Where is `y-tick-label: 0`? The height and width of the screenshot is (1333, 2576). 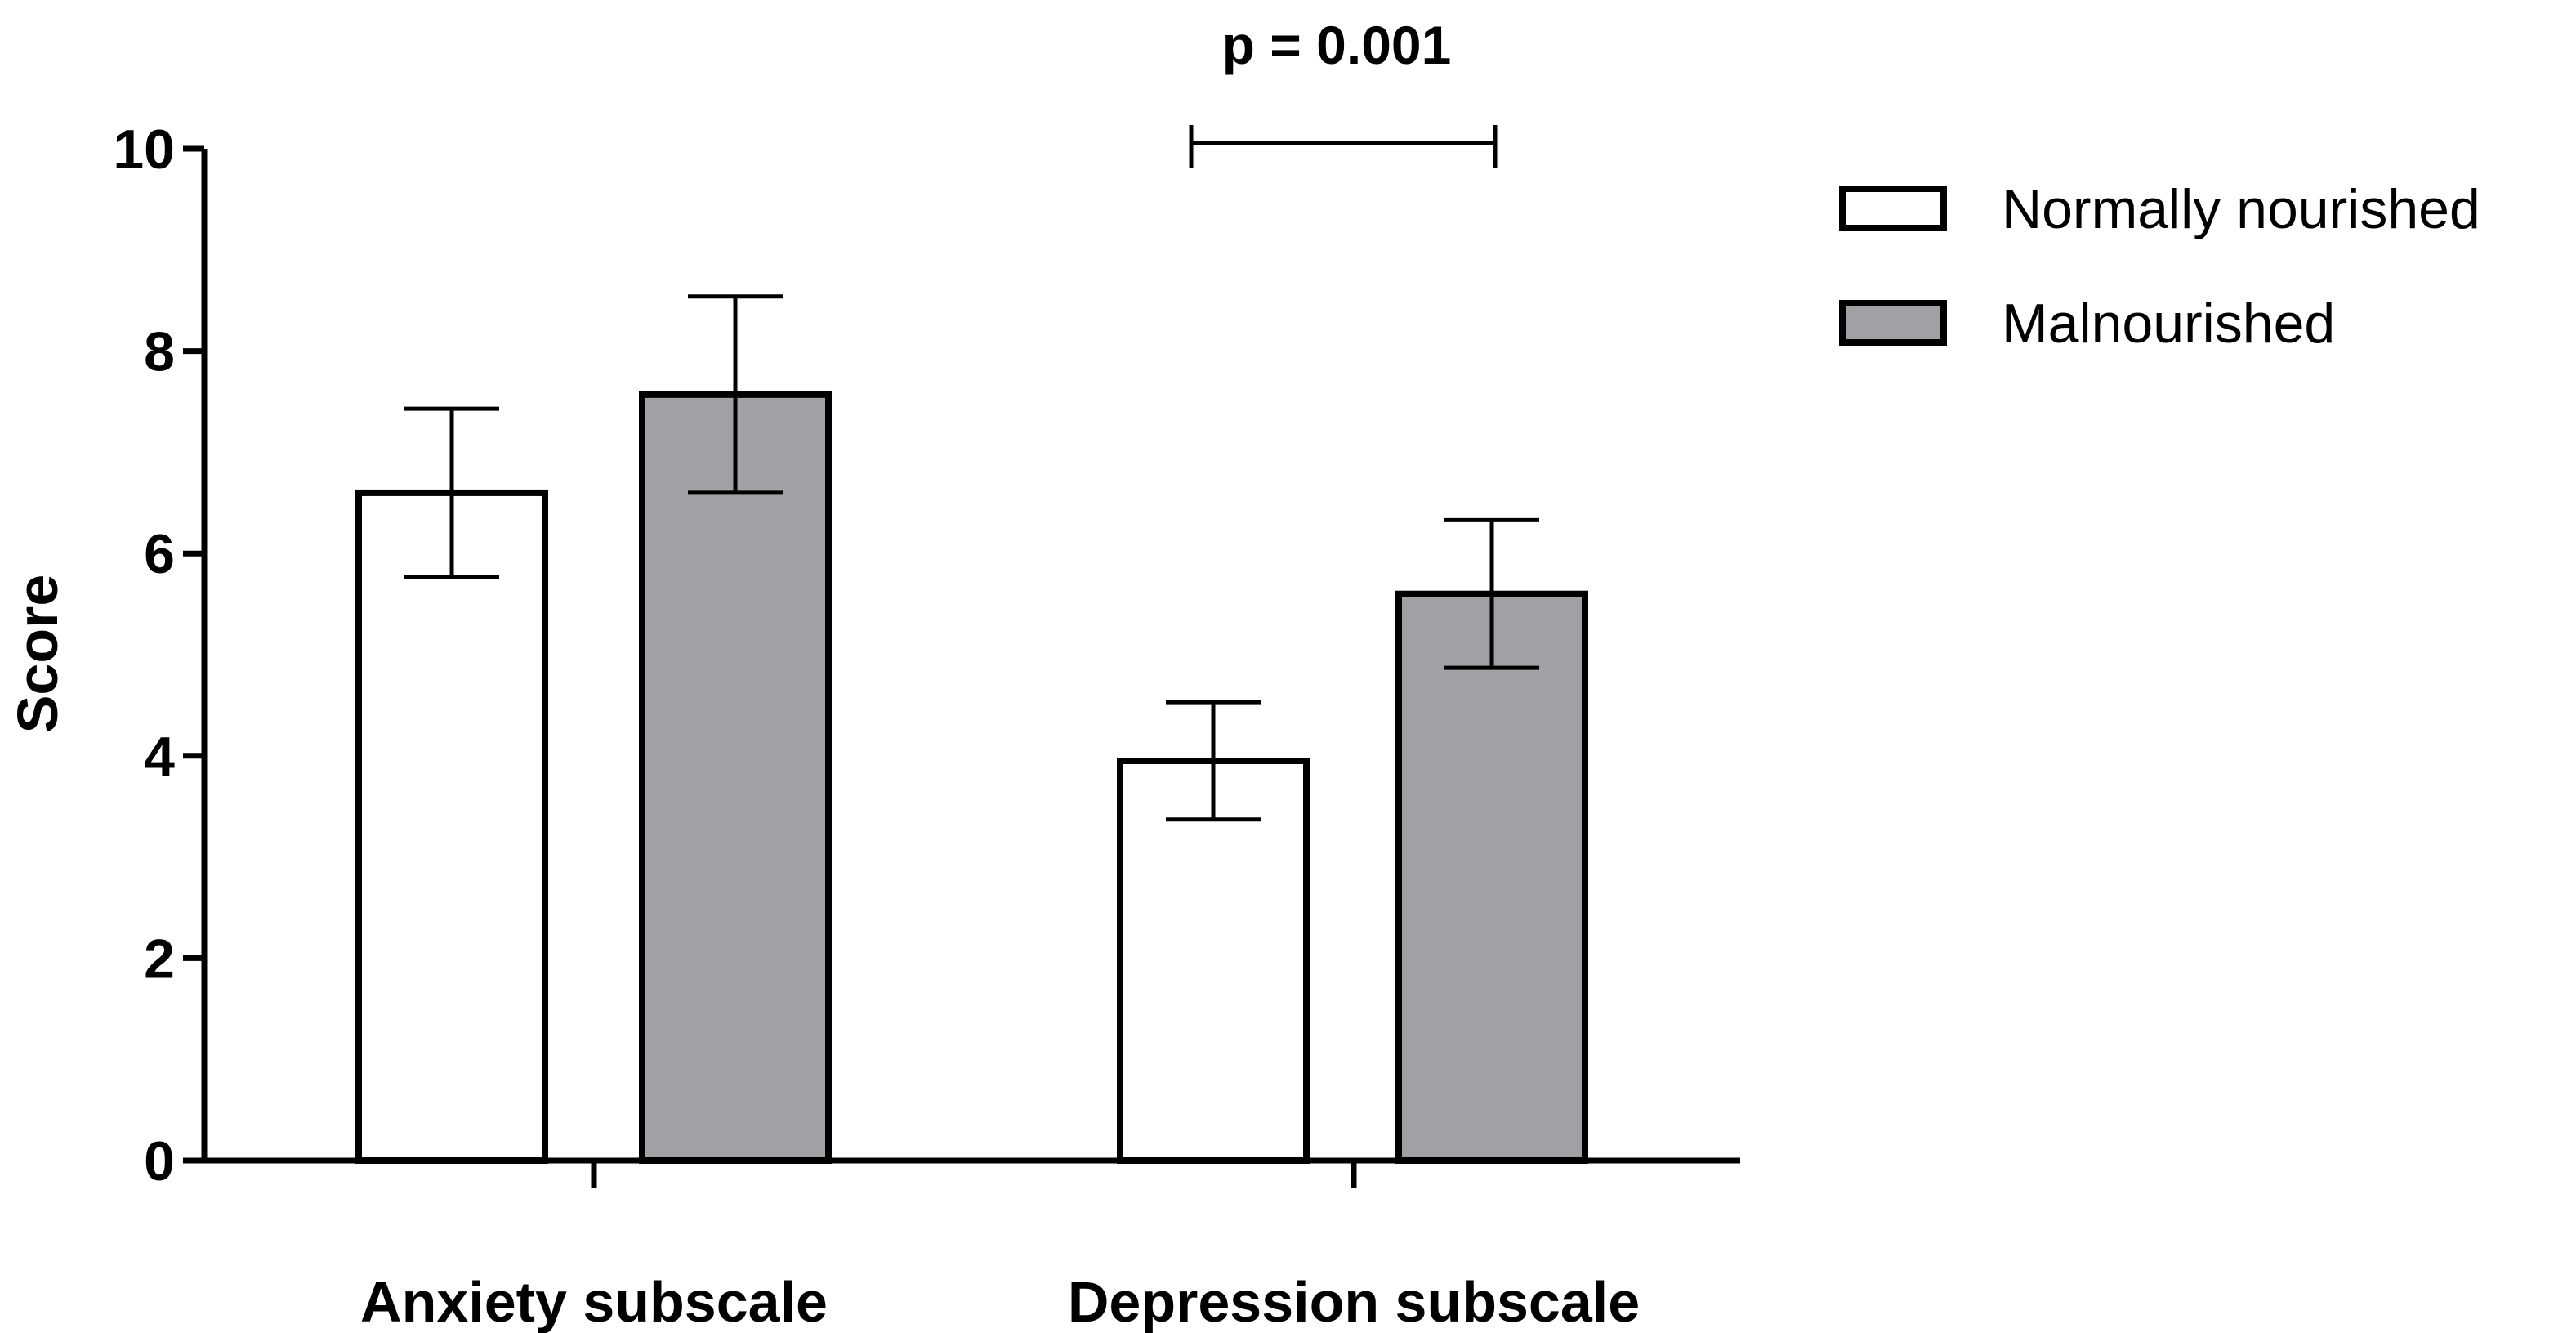 y-tick-label: 0 is located at coordinates (159, 1161).